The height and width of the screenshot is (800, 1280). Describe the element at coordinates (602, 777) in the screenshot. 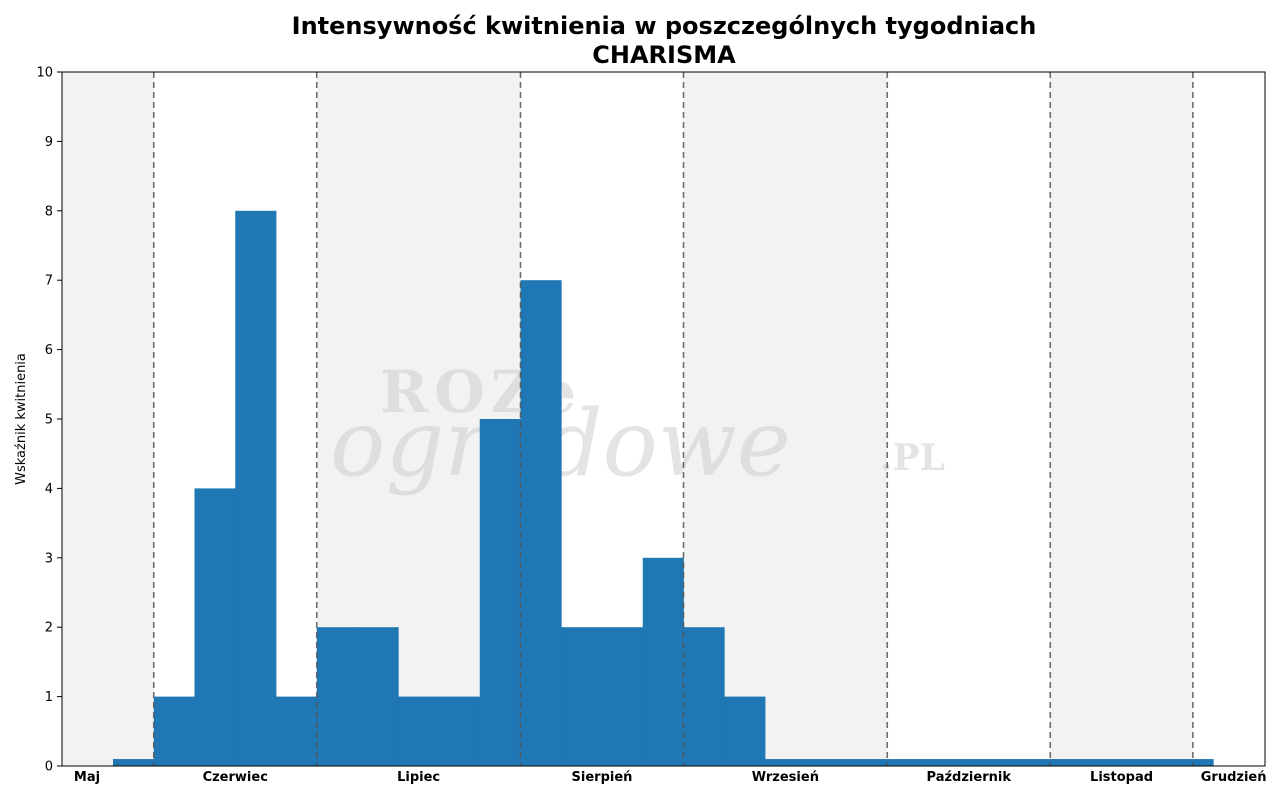

I see `month-label: Sierpień` at that location.